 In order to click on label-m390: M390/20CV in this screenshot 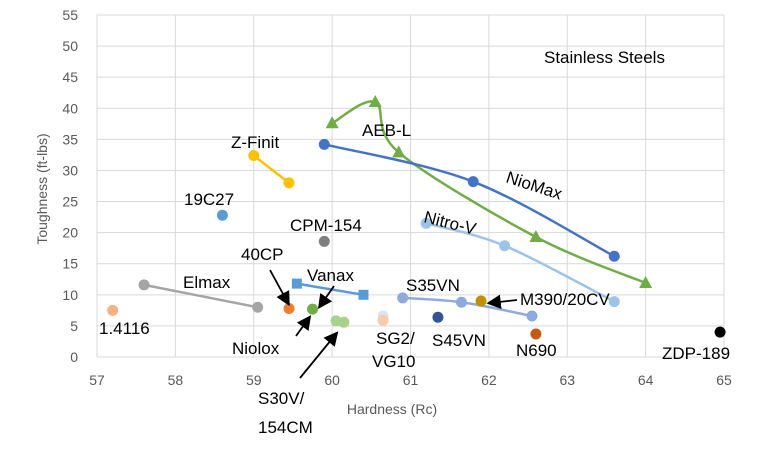, I will do `click(565, 299)`.